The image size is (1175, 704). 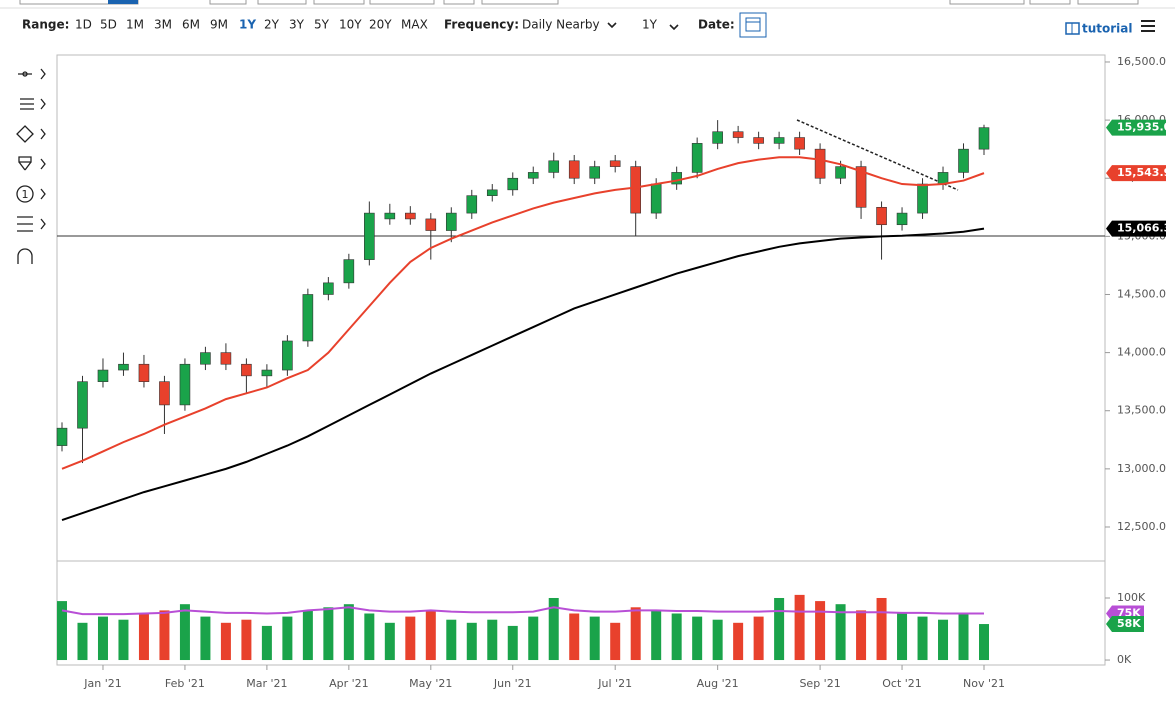 What do you see at coordinates (83, 25) in the screenshot?
I see `range-button: 1D` at bounding box center [83, 25].